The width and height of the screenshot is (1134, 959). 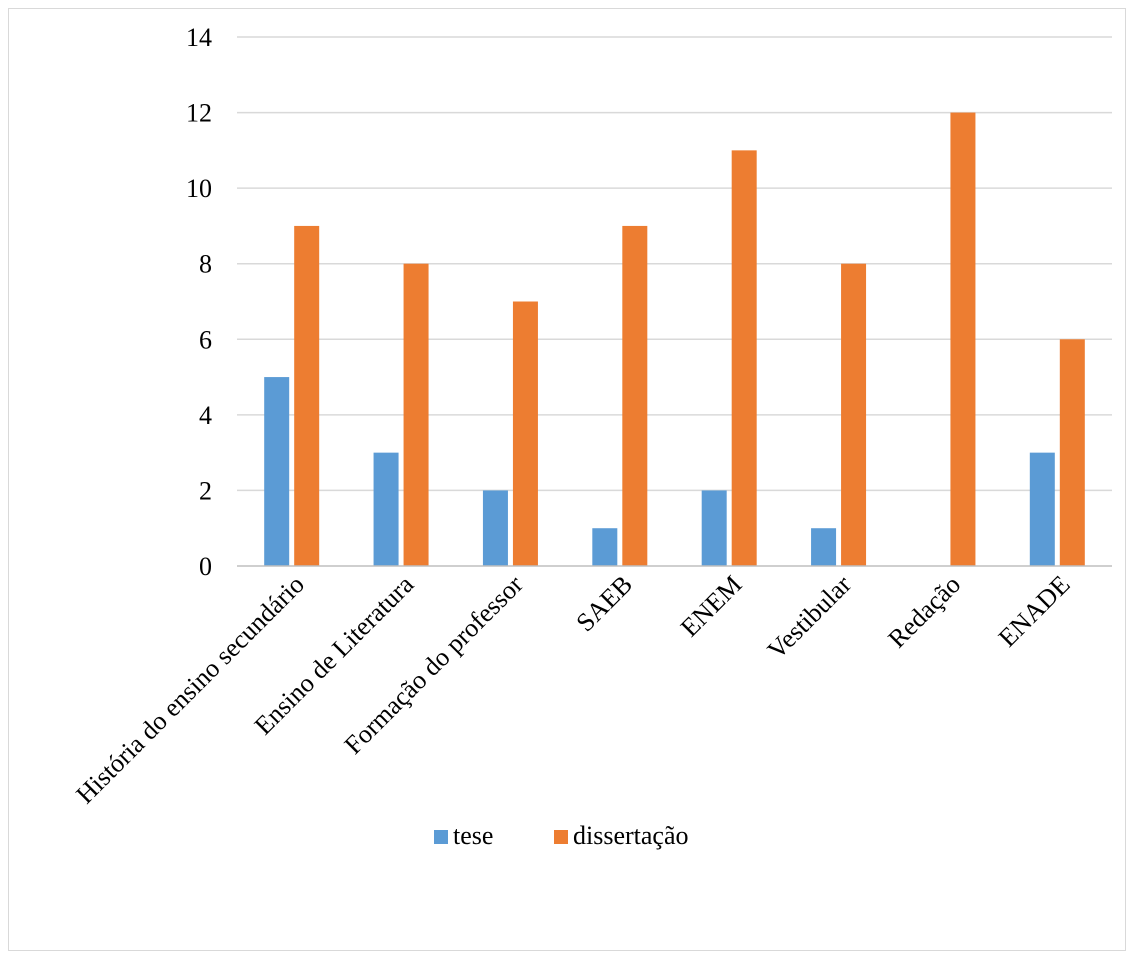 I want to click on y-axis-tick-labels: 0 2 4 6 8 10 12 14, so click(x=199, y=302).